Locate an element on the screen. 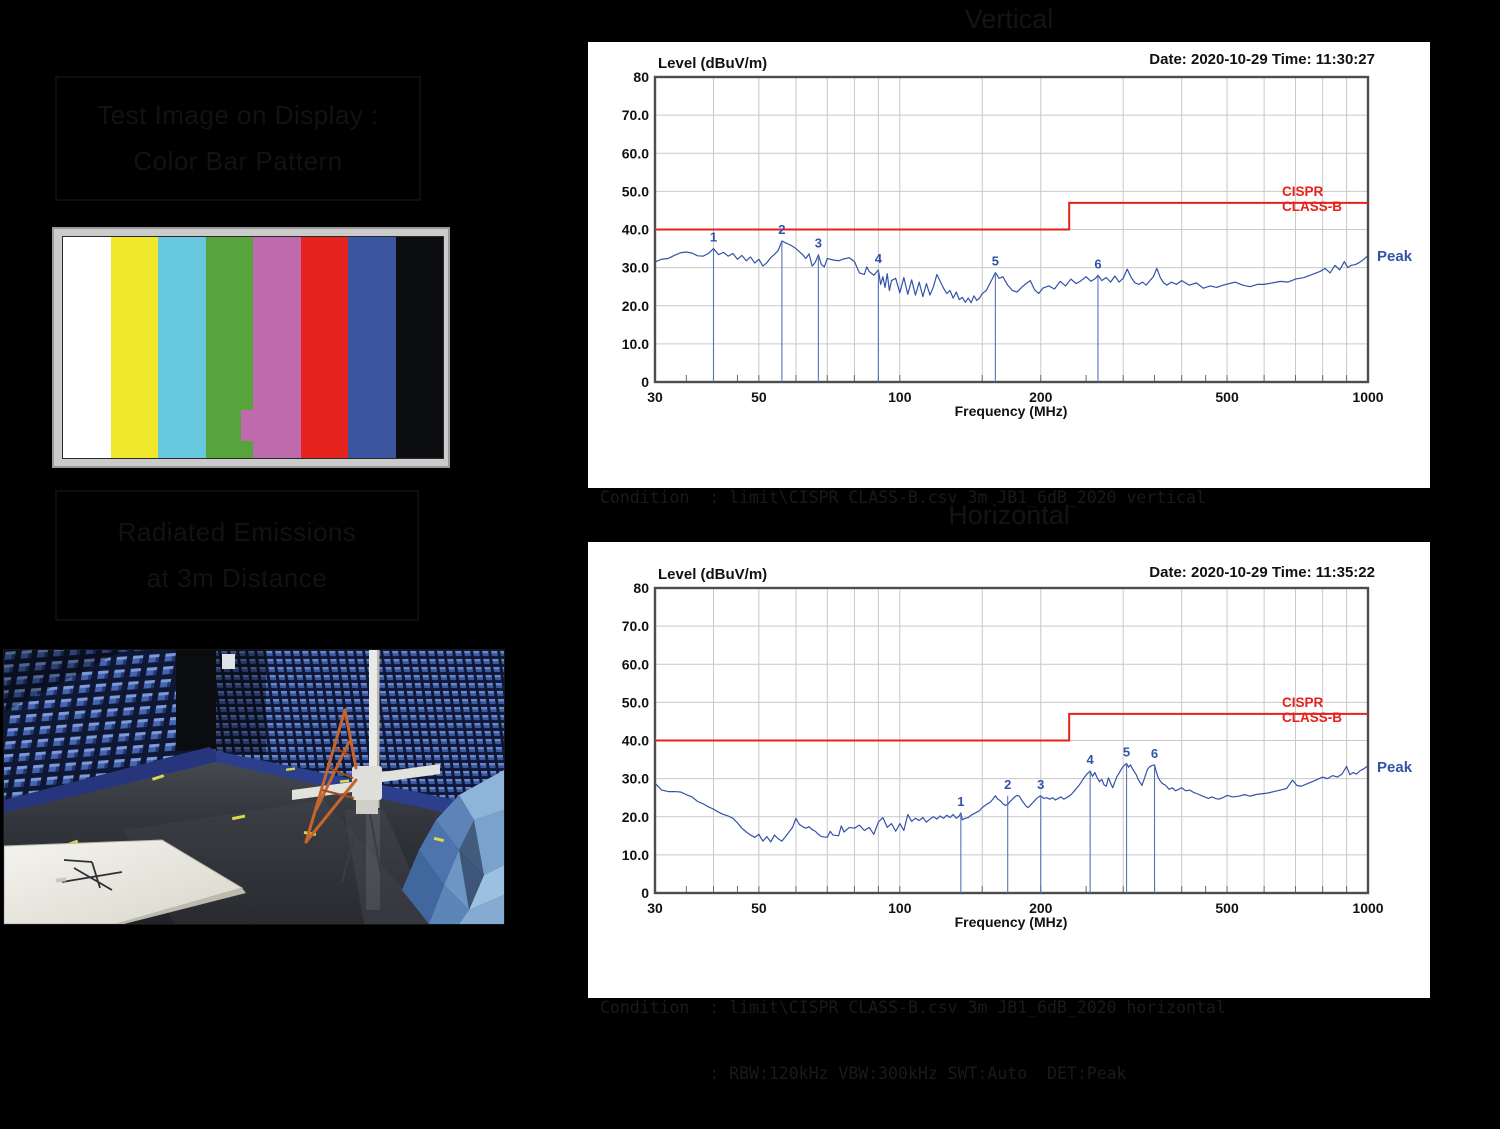 This screenshot has height=1129, width=1500. test-image-caption-line2: Color Bar Pattern is located at coordinates (238, 160).